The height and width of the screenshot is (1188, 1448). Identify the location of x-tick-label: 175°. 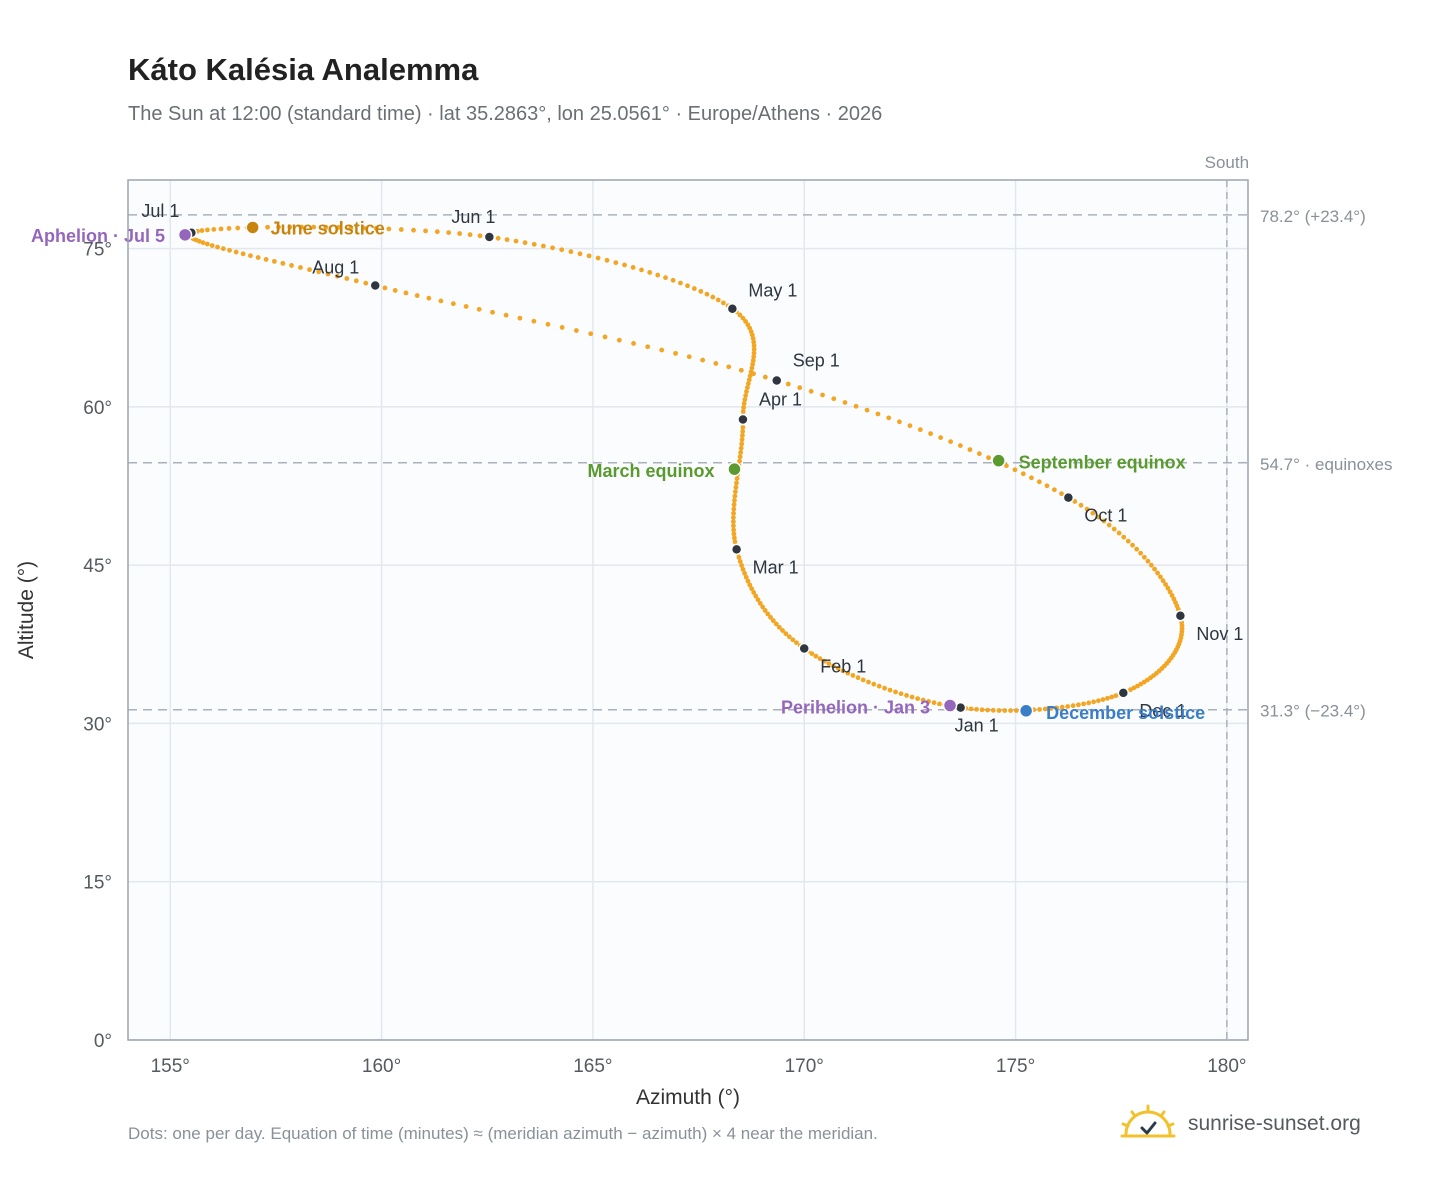
(1015, 1066).